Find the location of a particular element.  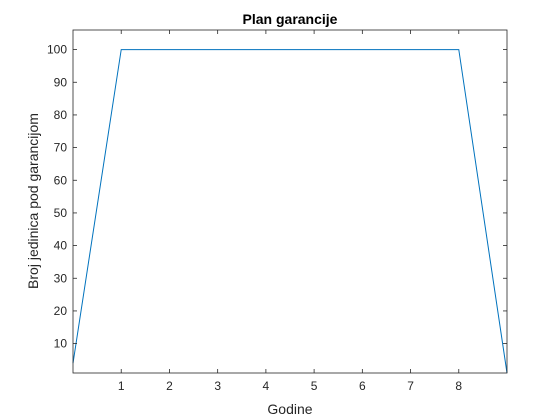

y-tick-label: 40 is located at coordinates (61, 246).